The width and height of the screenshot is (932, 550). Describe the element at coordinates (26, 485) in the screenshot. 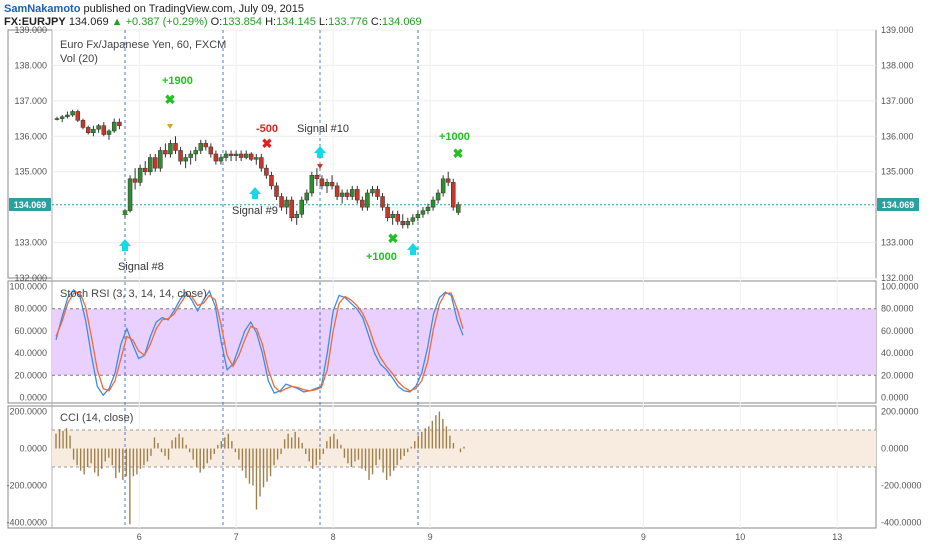

I see `cci-tick-left: -200.0000` at that location.